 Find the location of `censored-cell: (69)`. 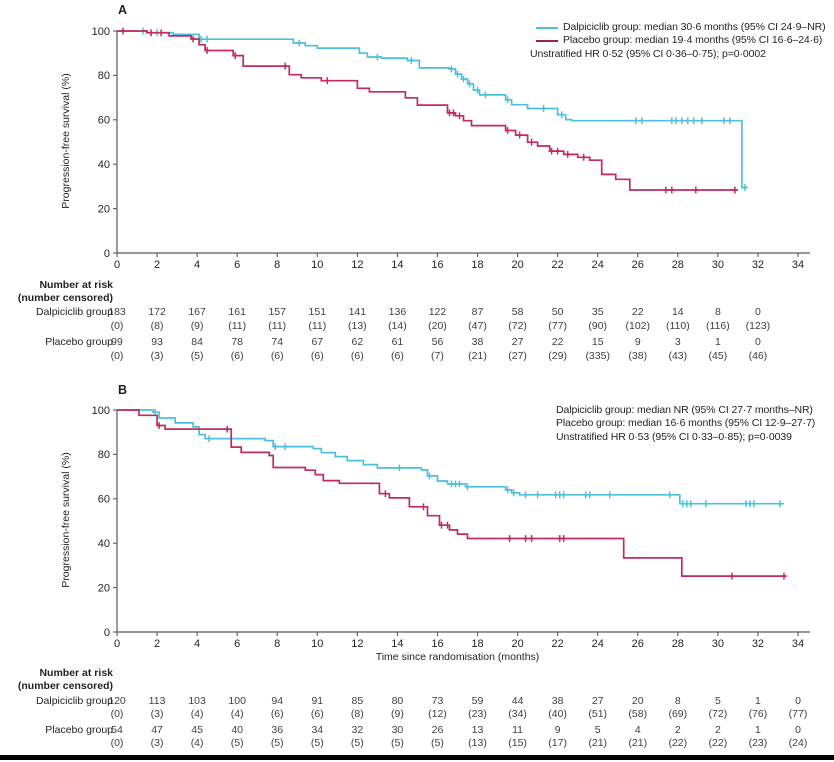

censored-cell: (69) is located at coordinates (677, 714).